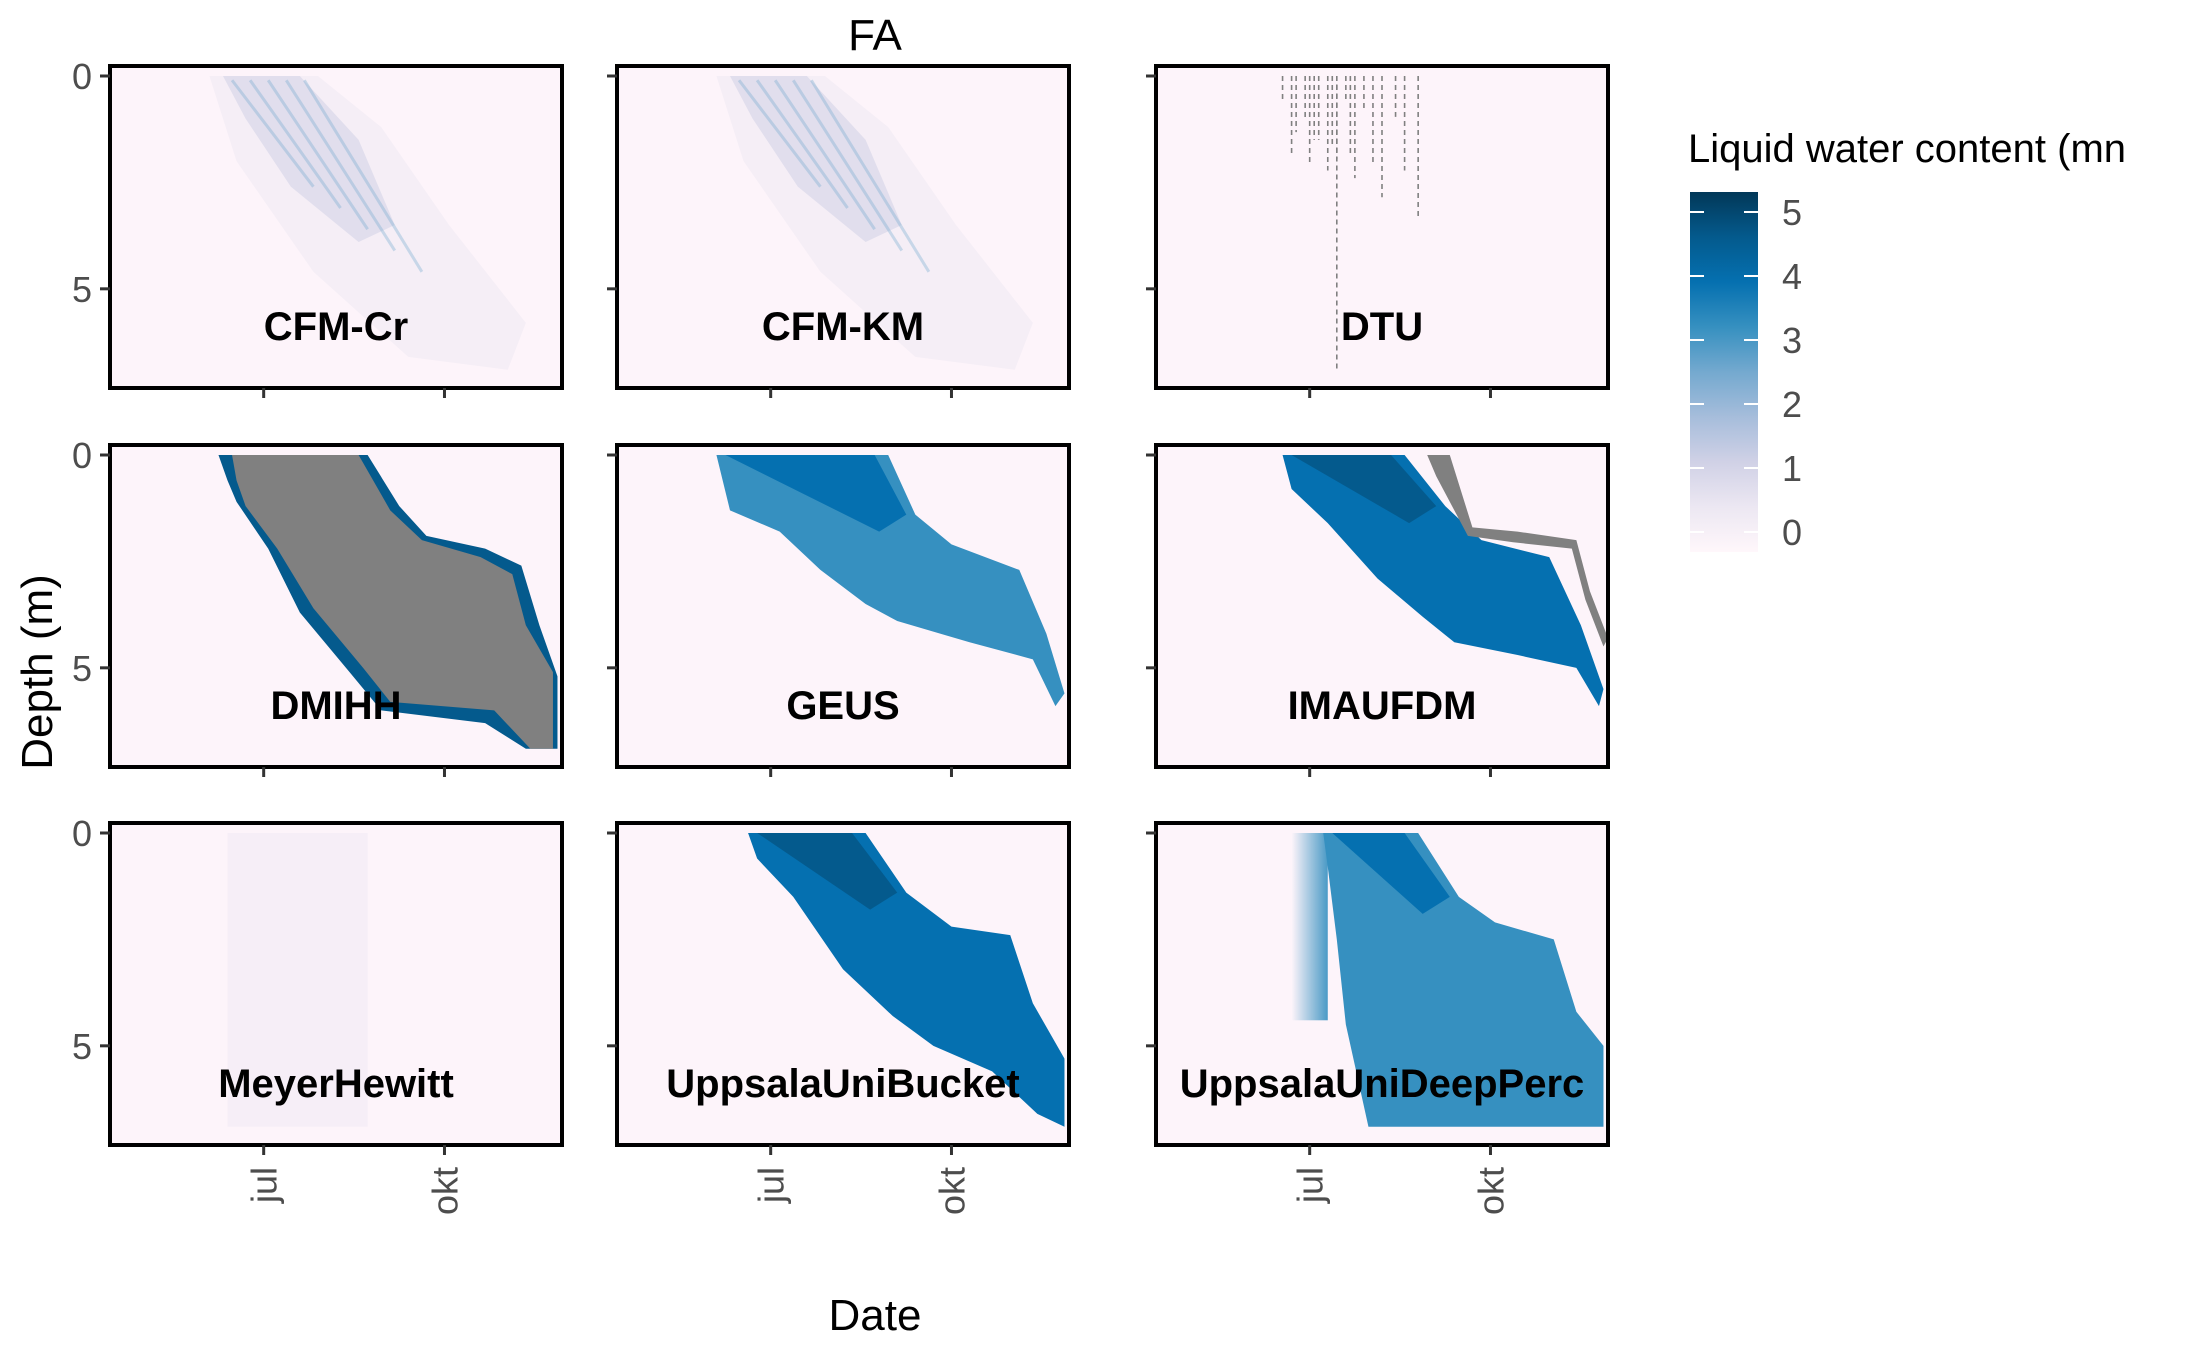 The width and height of the screenshot is (2187, 1350). I want to click on panel-uppsalaunibucket: UppsalaUniBucket, so click(843, 984).